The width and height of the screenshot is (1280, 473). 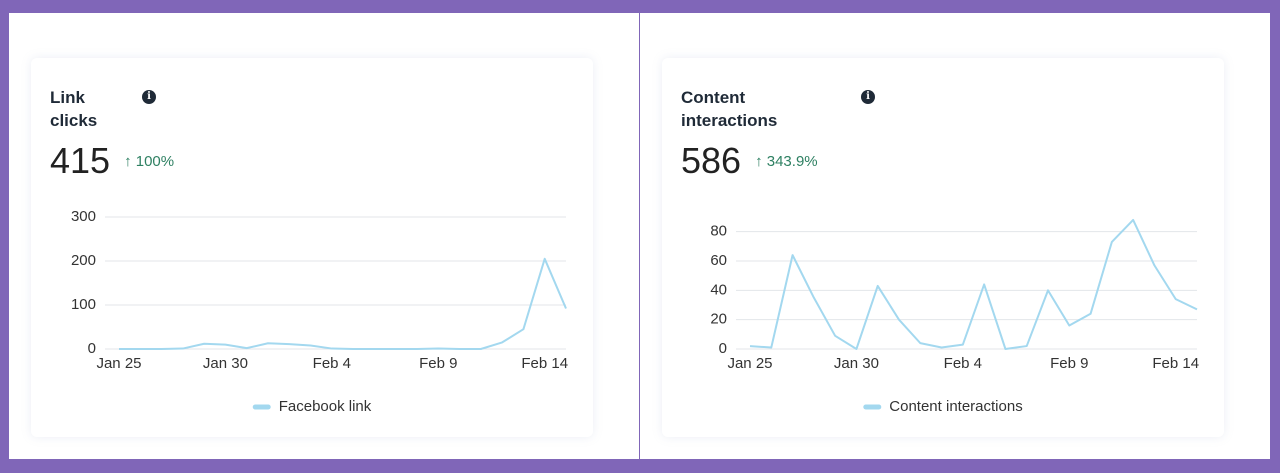 What do you see at coordinates (325, 406) in the screenshot?
I see `legend-label: Facebook link` at bounding box center [325, 406].